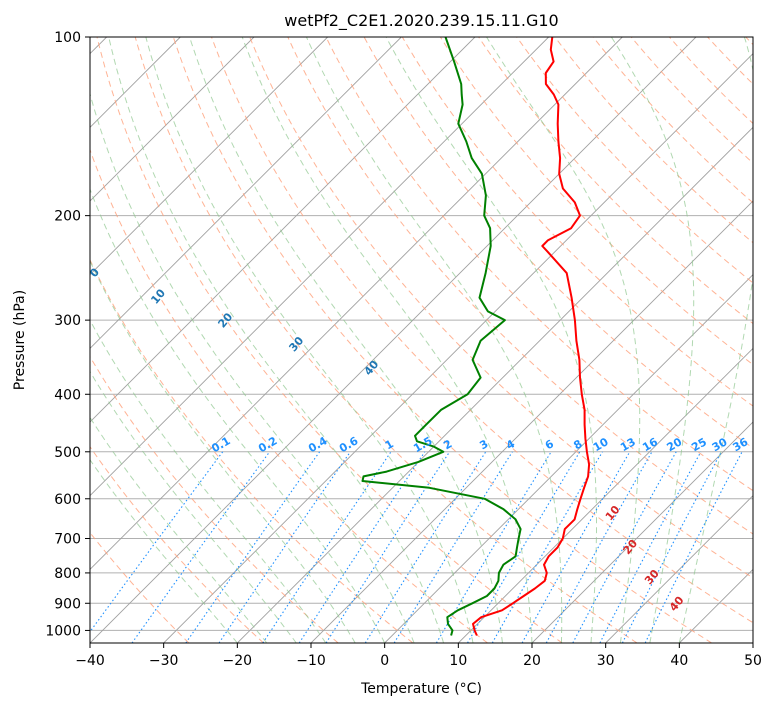 This screenshot has width=775, height=708. What do you see at coordinates (164, 661) in the screenshot?
I see `x-tick-label: −30` at bounding box center [164, 661].